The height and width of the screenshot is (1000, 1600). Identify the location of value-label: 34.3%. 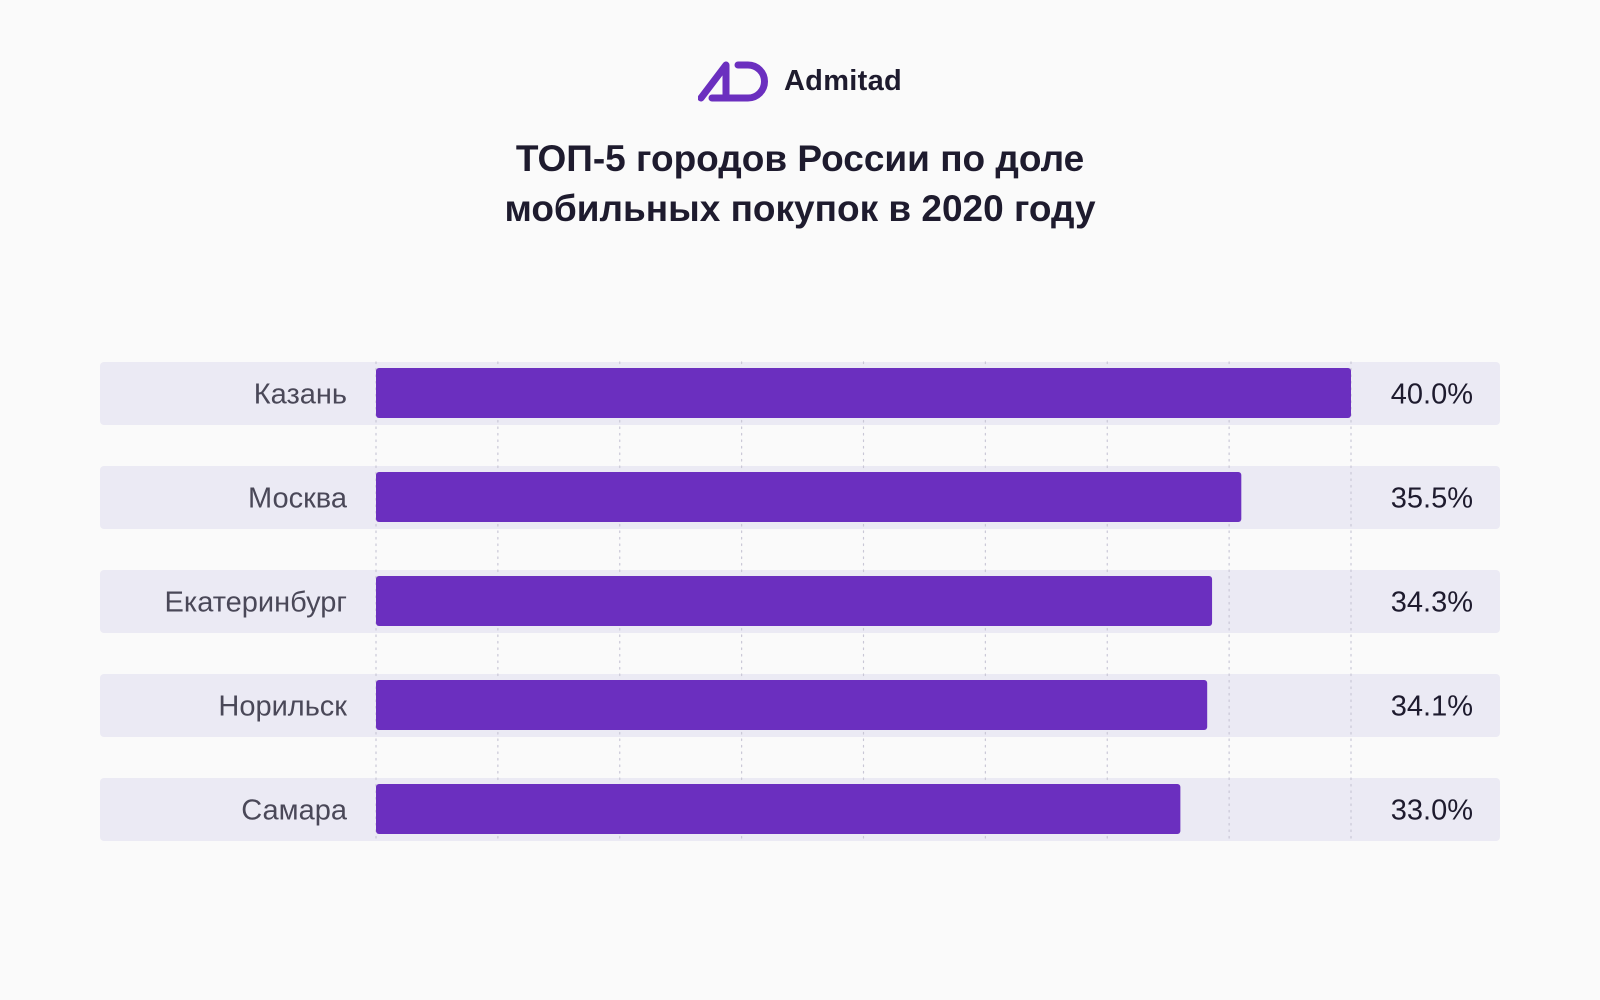
(1432, 603).